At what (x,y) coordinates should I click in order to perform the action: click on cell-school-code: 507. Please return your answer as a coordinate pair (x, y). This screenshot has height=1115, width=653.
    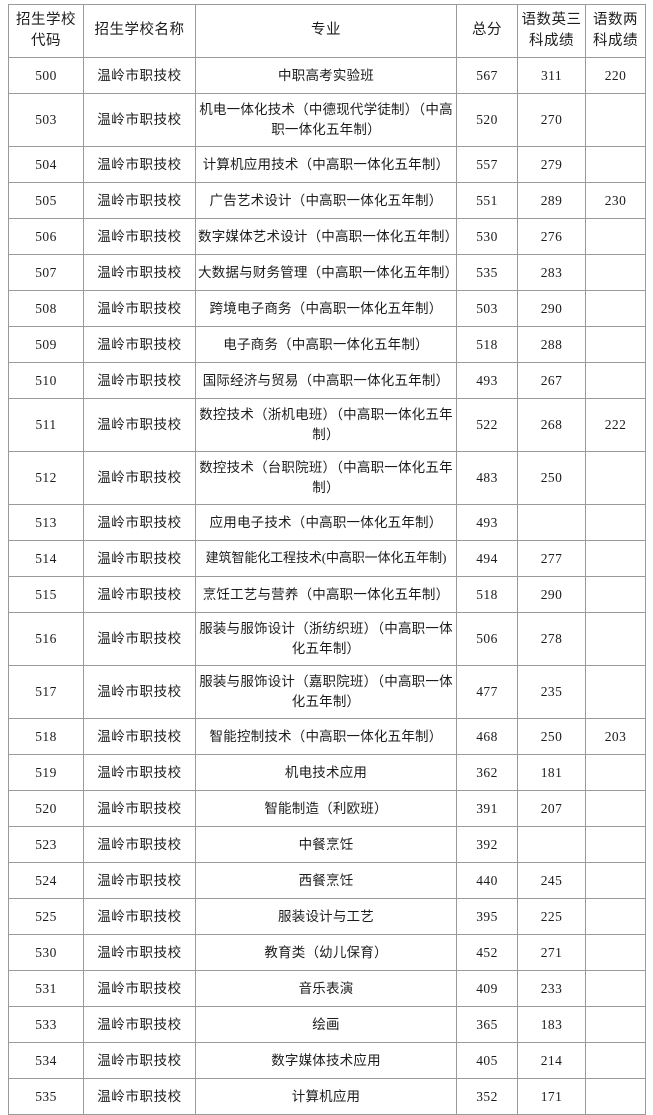
    Looking at the image, I should click on (46, 272).